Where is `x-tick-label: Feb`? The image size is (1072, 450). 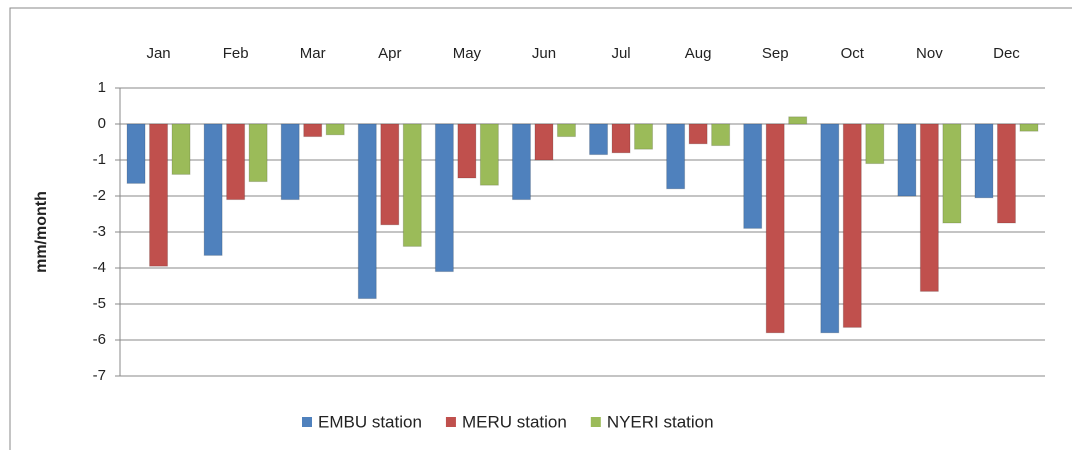
x-tick-label: Feb is located at coordinates (236, 53).